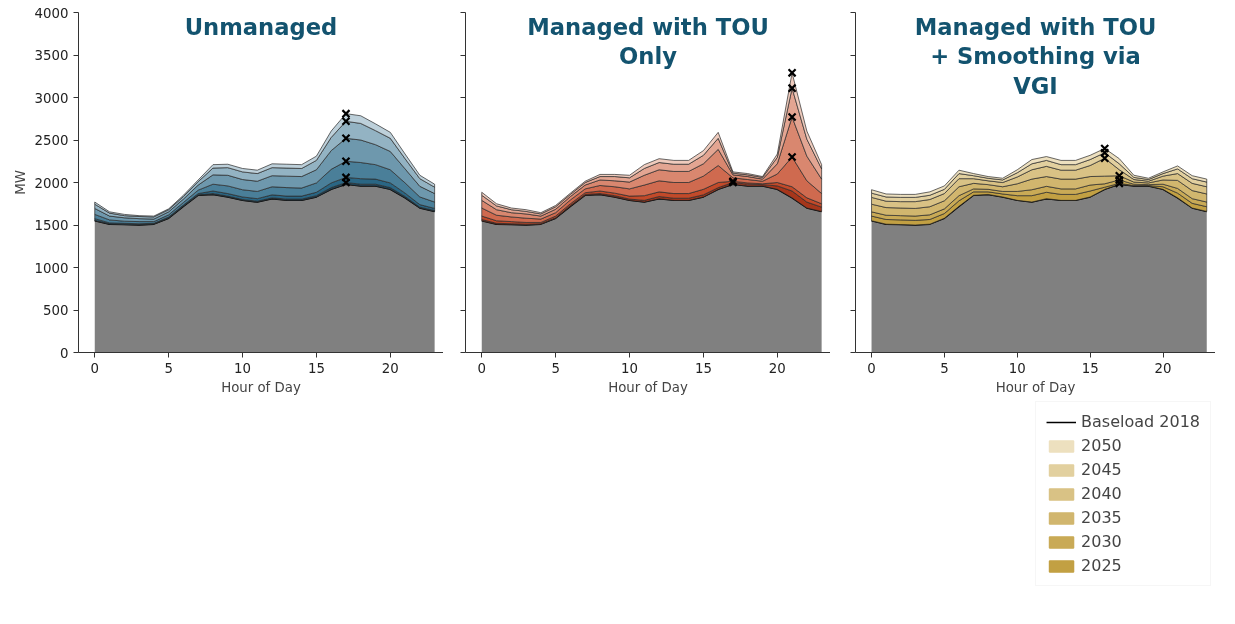 Image resolution: width=1235 pixels, height=624 pixels. Describe the element at coordinates (51, 268) in the screenshot. I see `y-tick-label: 1000` at that location.